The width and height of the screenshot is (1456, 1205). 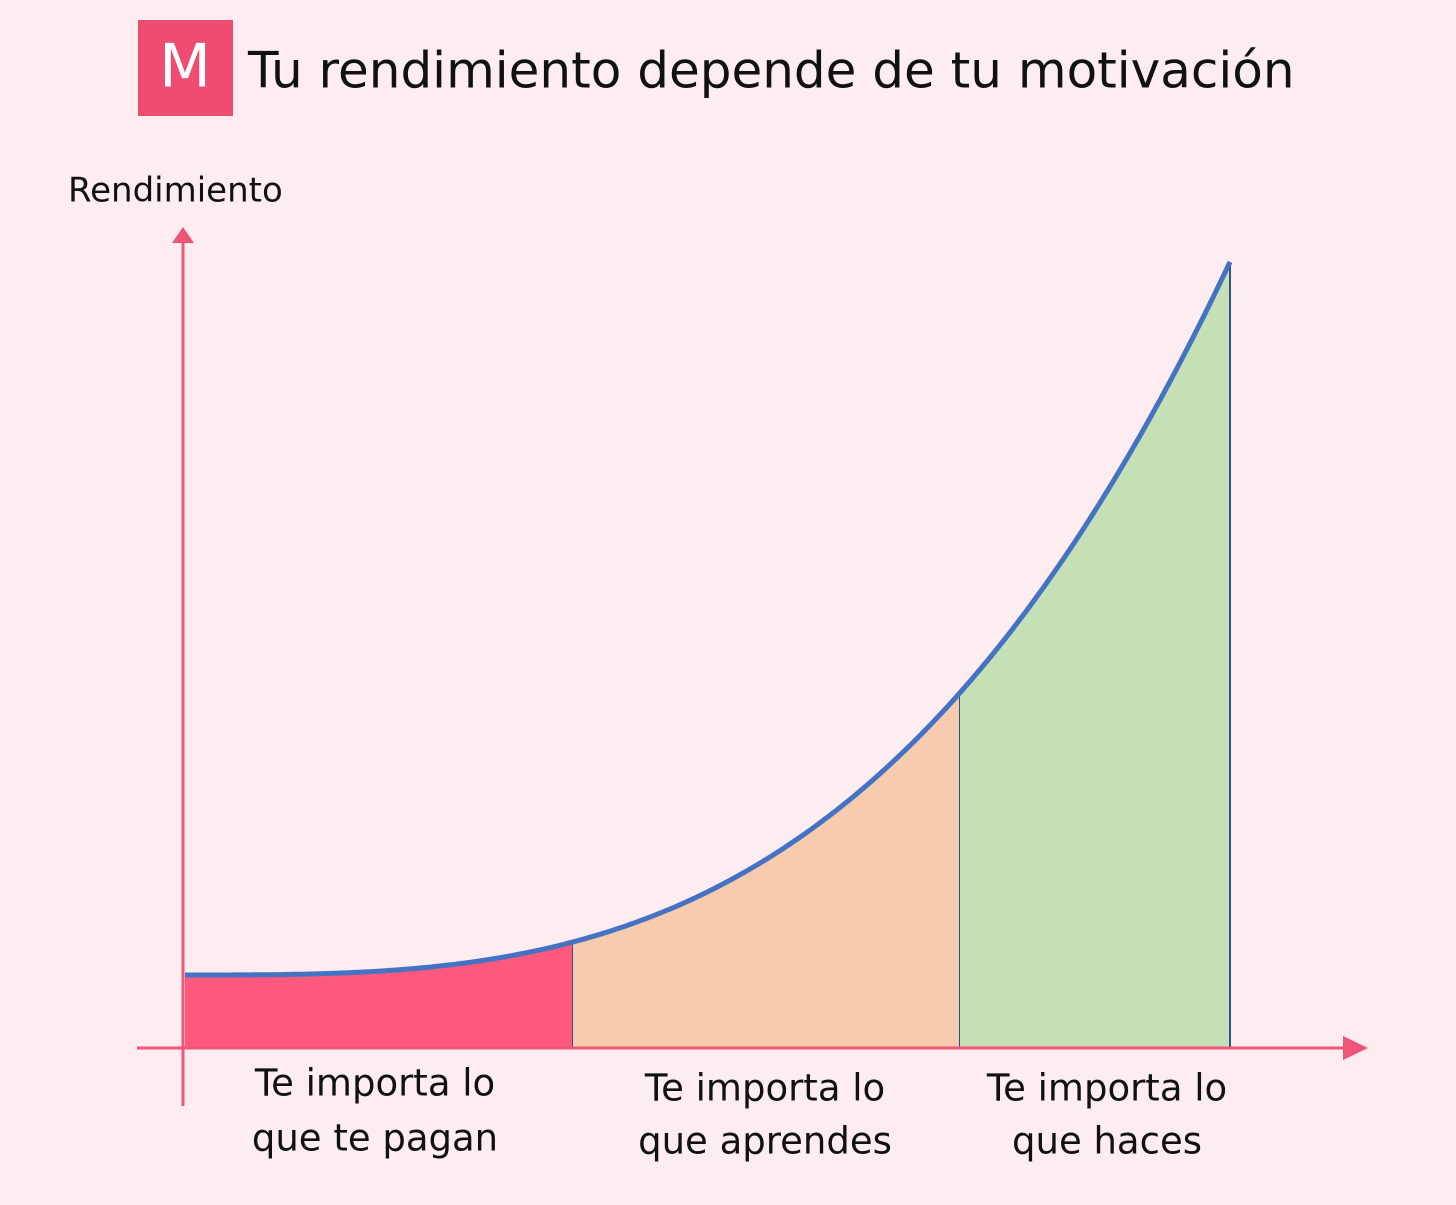 What do you see at coordinates (175, 191) in the screenshot?
I see `y-axis-label: Rendimiento` at bounding box center [175, 191].